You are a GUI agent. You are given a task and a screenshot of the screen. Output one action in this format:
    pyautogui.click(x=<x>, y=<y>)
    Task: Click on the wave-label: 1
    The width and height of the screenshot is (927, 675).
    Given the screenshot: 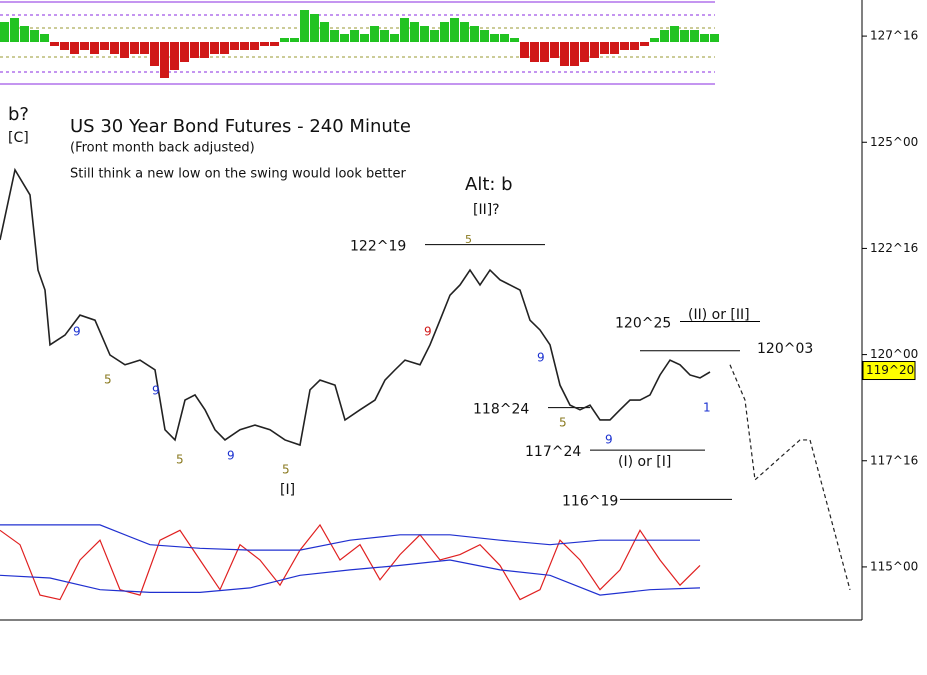 What is the action you would take?
    pyautogui.click(x=707, y=408)
    